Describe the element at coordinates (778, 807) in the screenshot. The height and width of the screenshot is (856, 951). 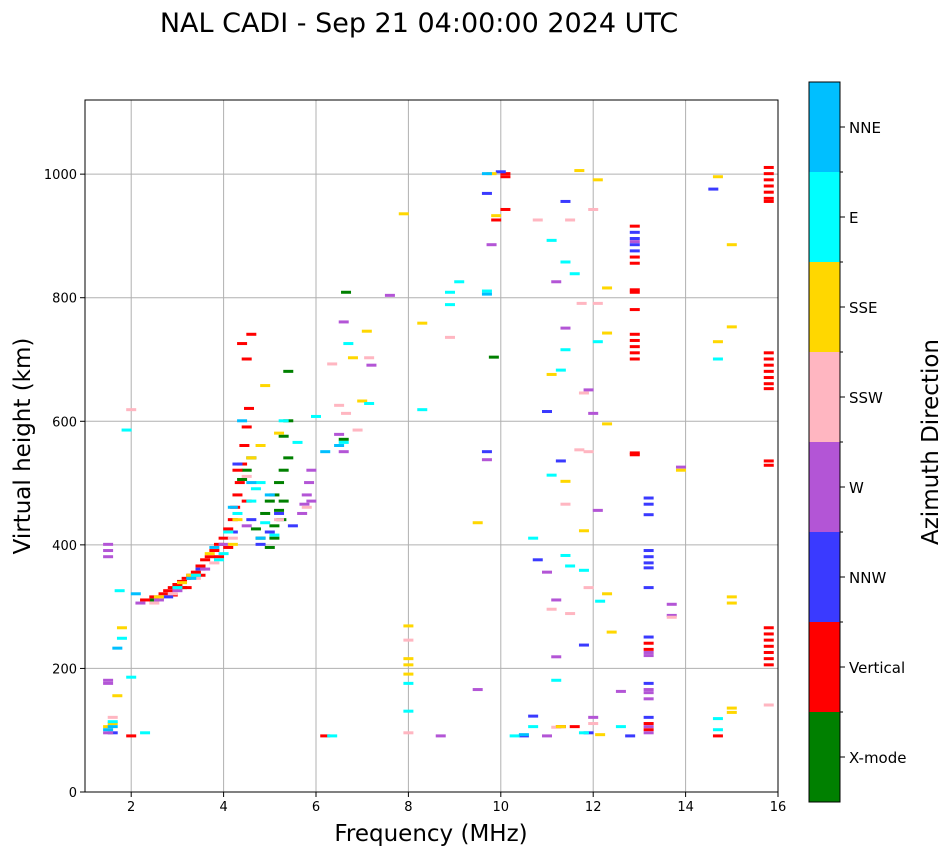
I see `x-tick-label: 16` at that location.